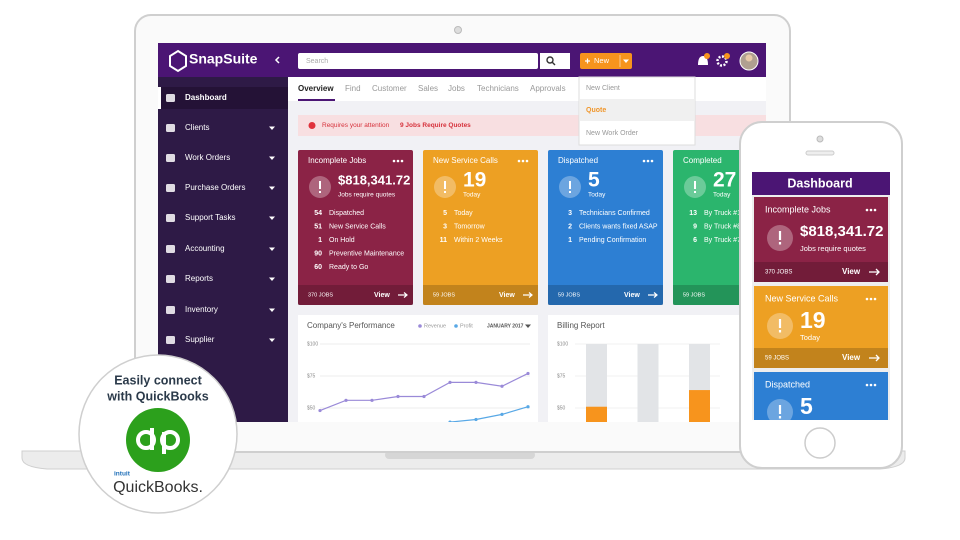  Describe the element at coordinates (612, 240) in the screenshot. I see `card-item-label: Pending Confirmation` at that location.